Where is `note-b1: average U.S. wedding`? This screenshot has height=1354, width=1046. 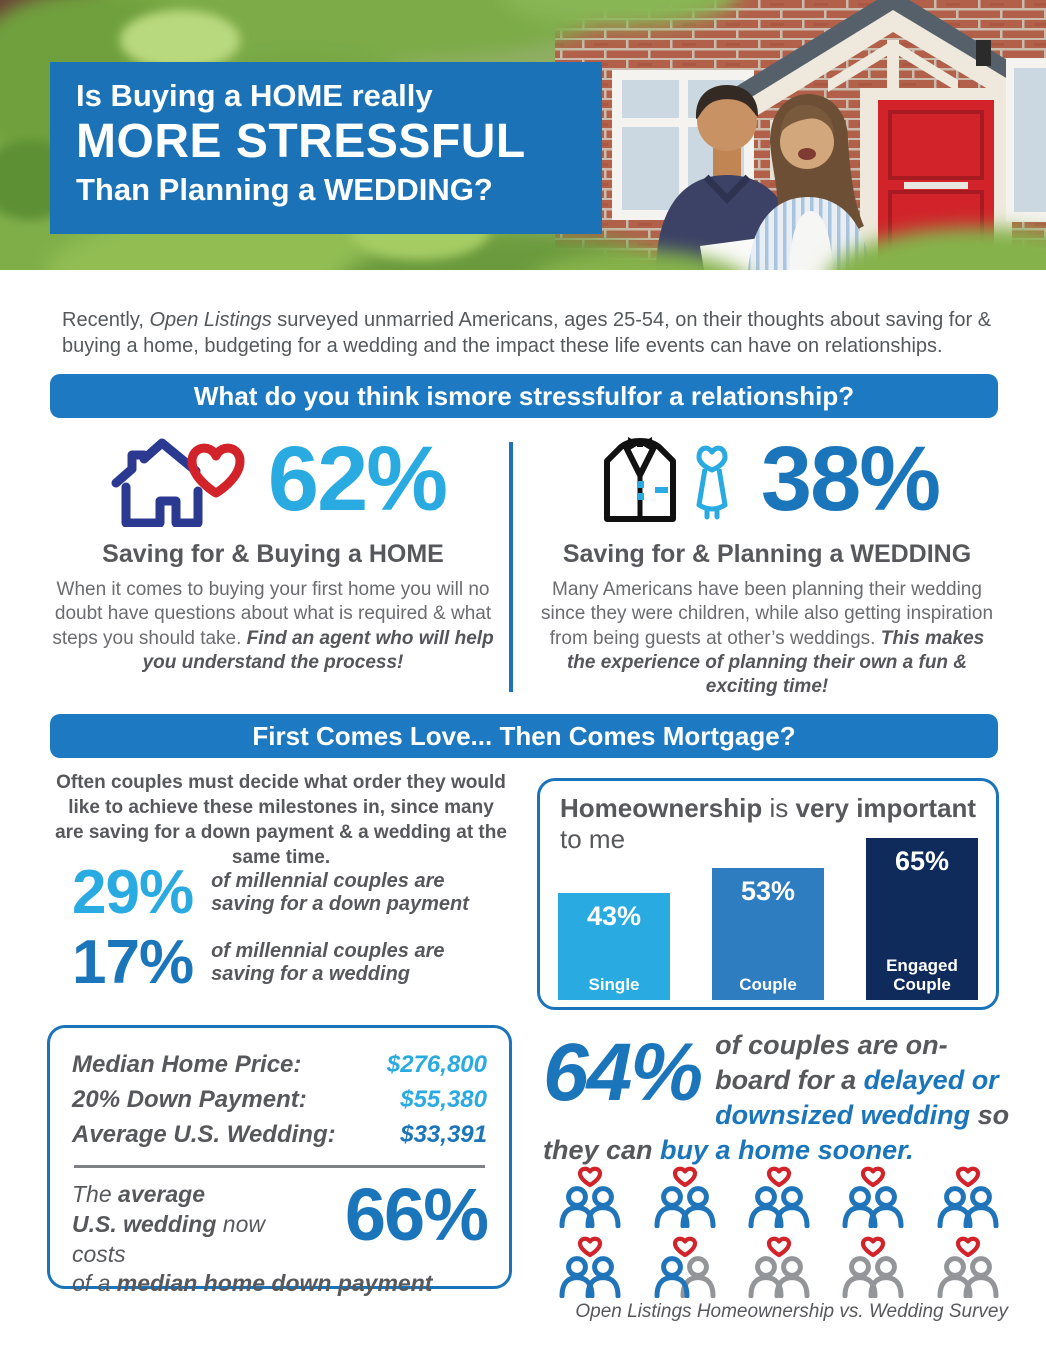 note-b1: average U.S. wedding is located at coordinates (144, 1209).